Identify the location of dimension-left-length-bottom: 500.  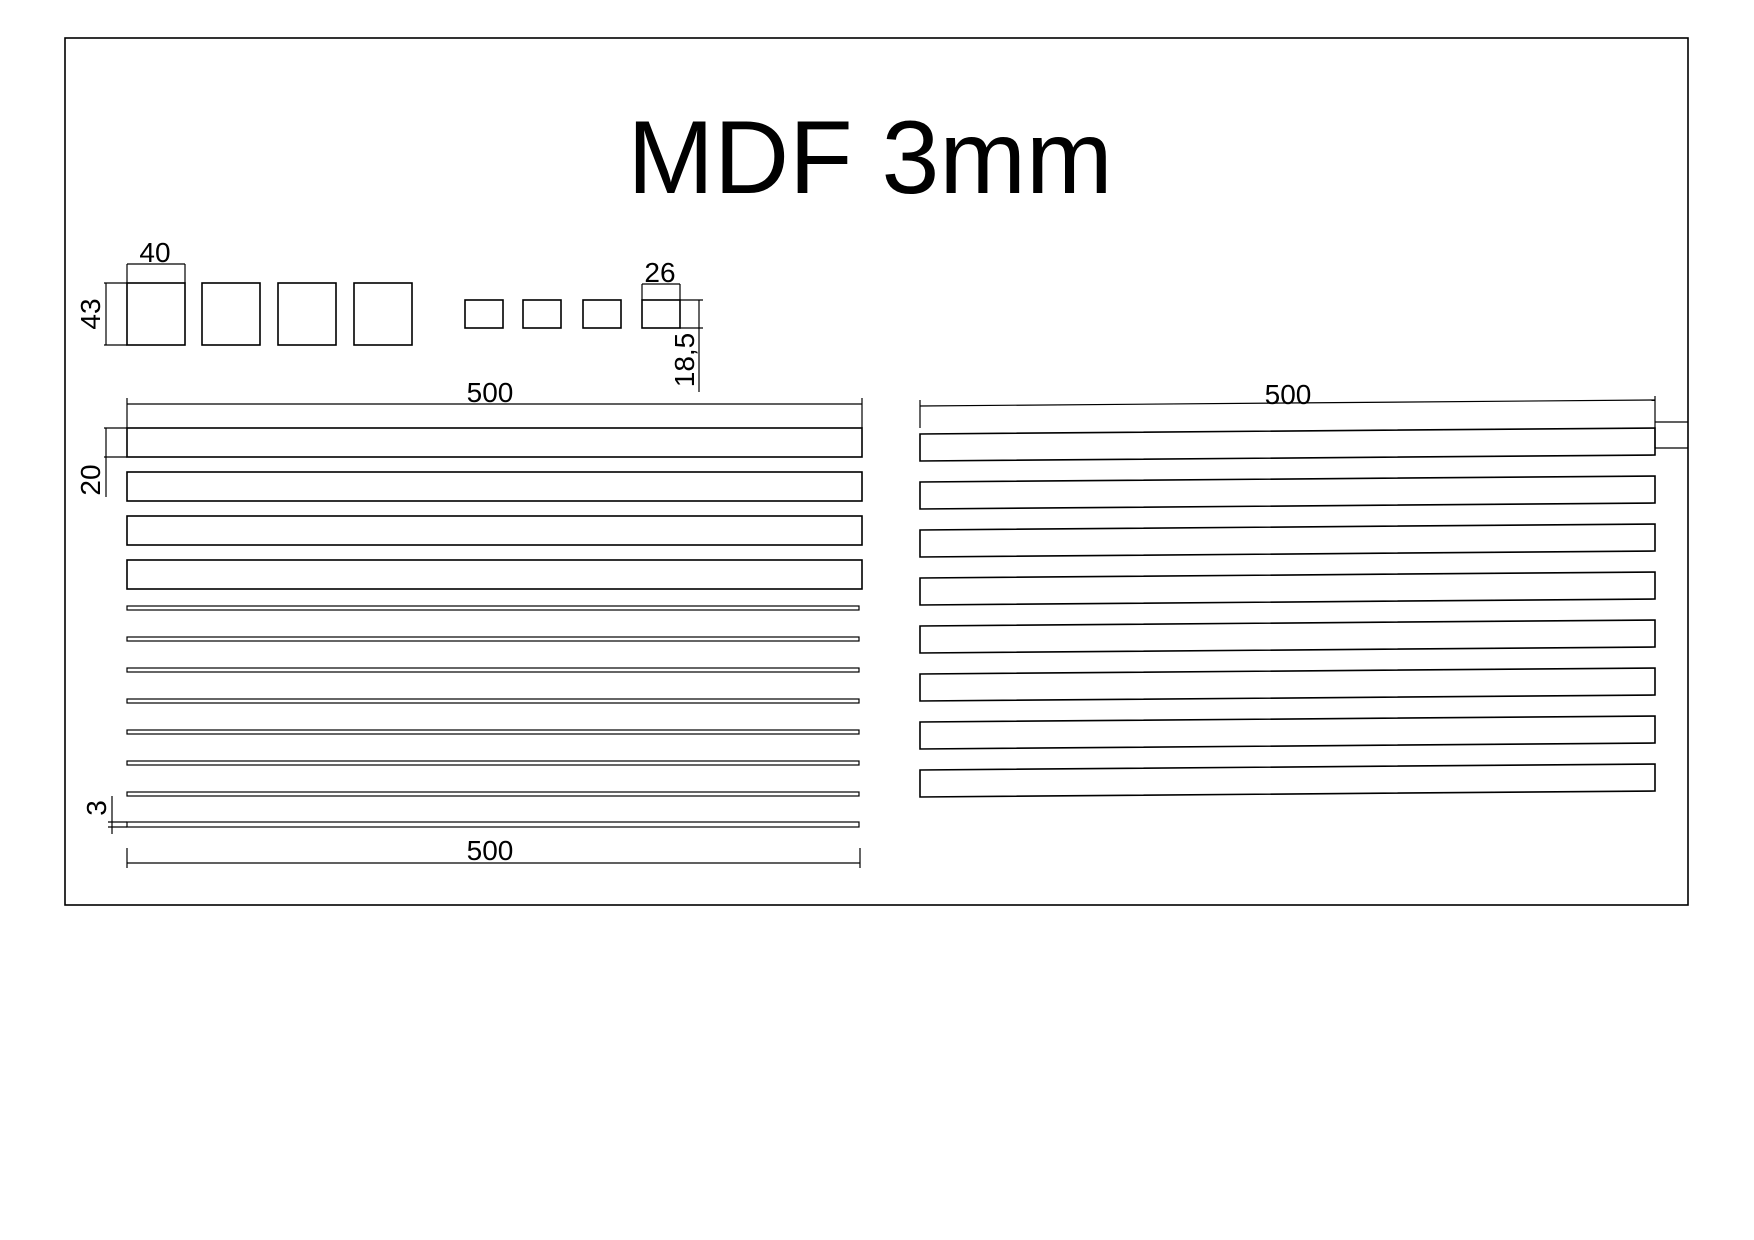
(493, 851).